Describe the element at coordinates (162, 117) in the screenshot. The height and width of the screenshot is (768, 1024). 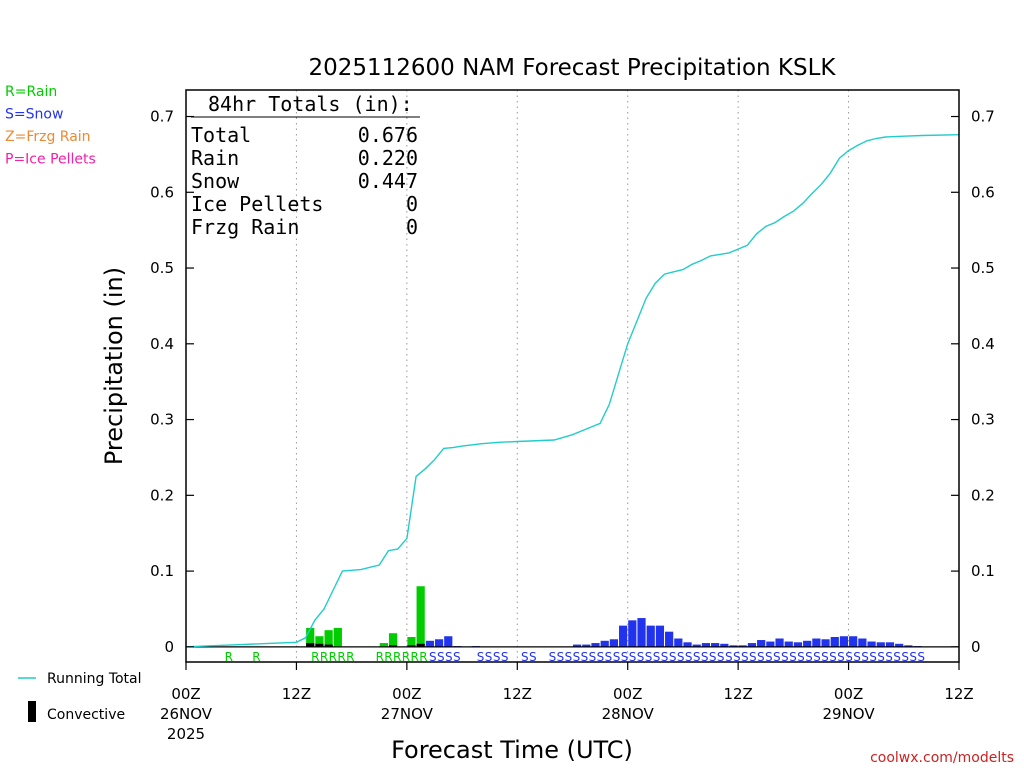
I see `y-tick-label-left: 0.7` at that location.